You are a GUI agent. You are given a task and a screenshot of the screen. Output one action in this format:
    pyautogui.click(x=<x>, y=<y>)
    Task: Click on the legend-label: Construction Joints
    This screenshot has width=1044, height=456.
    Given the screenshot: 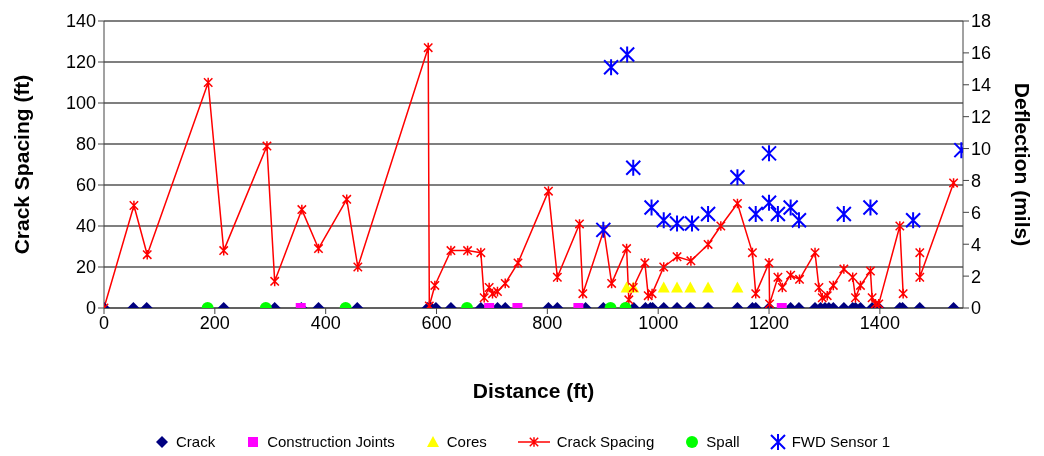 What is the action you would take?
    pyautogui.click(x=331, y=441)
    